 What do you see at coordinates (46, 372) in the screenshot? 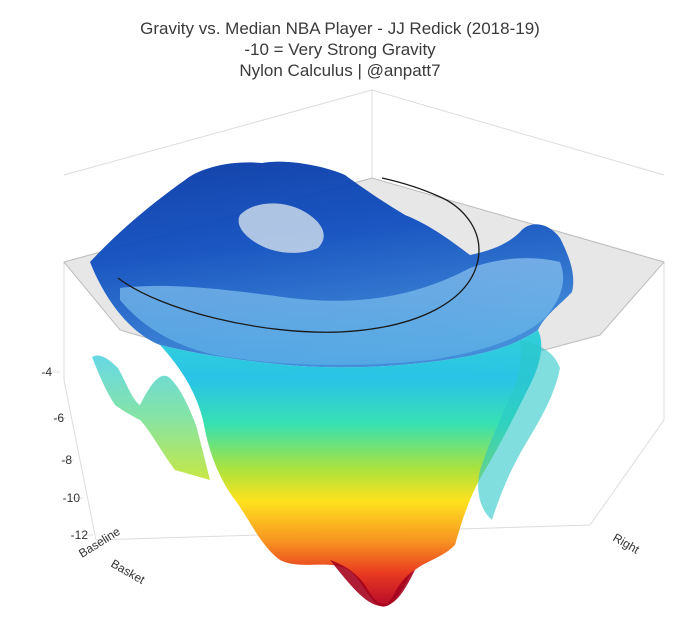
I see `z-tick-label-1: -4` at bounding box center [46, 372].